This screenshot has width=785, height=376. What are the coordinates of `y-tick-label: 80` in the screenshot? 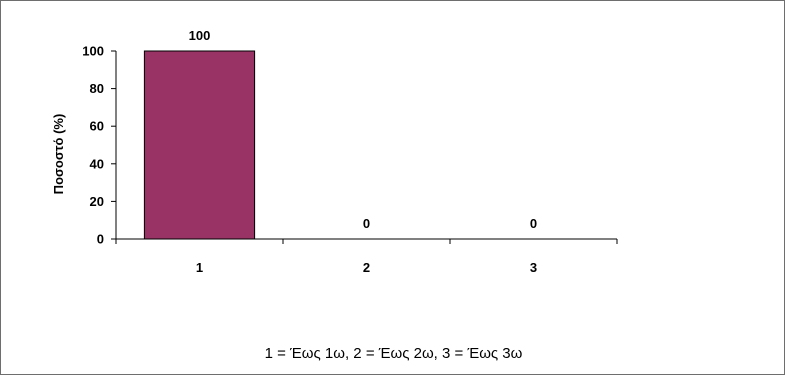 It's located at (97, 88).